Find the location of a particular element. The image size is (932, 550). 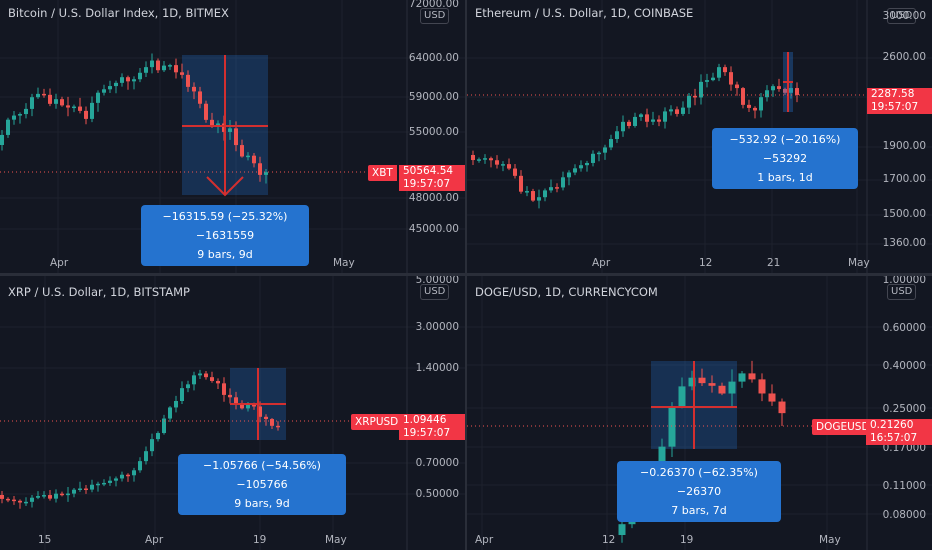

price-tick: 55000.00 is located at coordinates (433, 132).